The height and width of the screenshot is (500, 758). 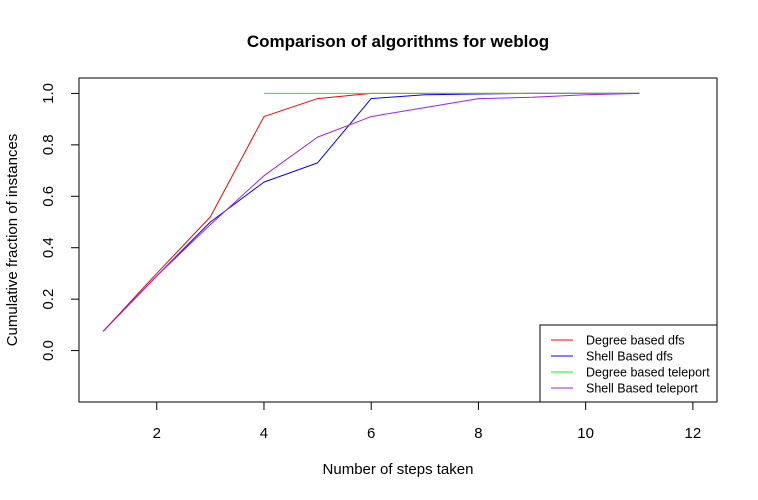 What do you see at coordinates (157, 433) in the screenshot?
I see `x-tick-label: 2` at bounding box center [157, 433].